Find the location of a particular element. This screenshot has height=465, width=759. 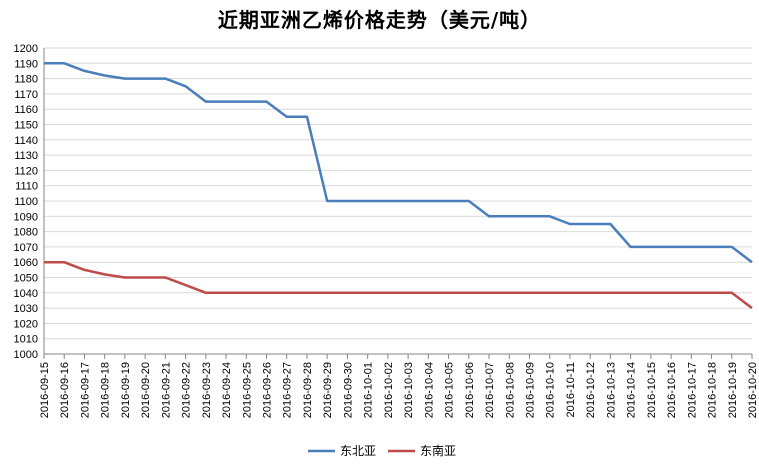

x-tick-label: 2016-09-19 is located at coordinates (126, 390).